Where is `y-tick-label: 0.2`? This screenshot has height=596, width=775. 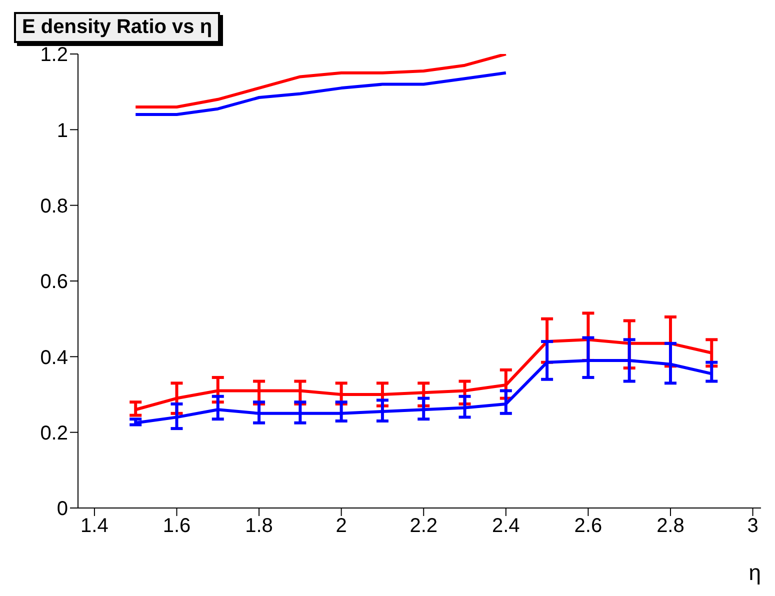 y-tick-label: 0.2 is located at coordinates (54, 433).